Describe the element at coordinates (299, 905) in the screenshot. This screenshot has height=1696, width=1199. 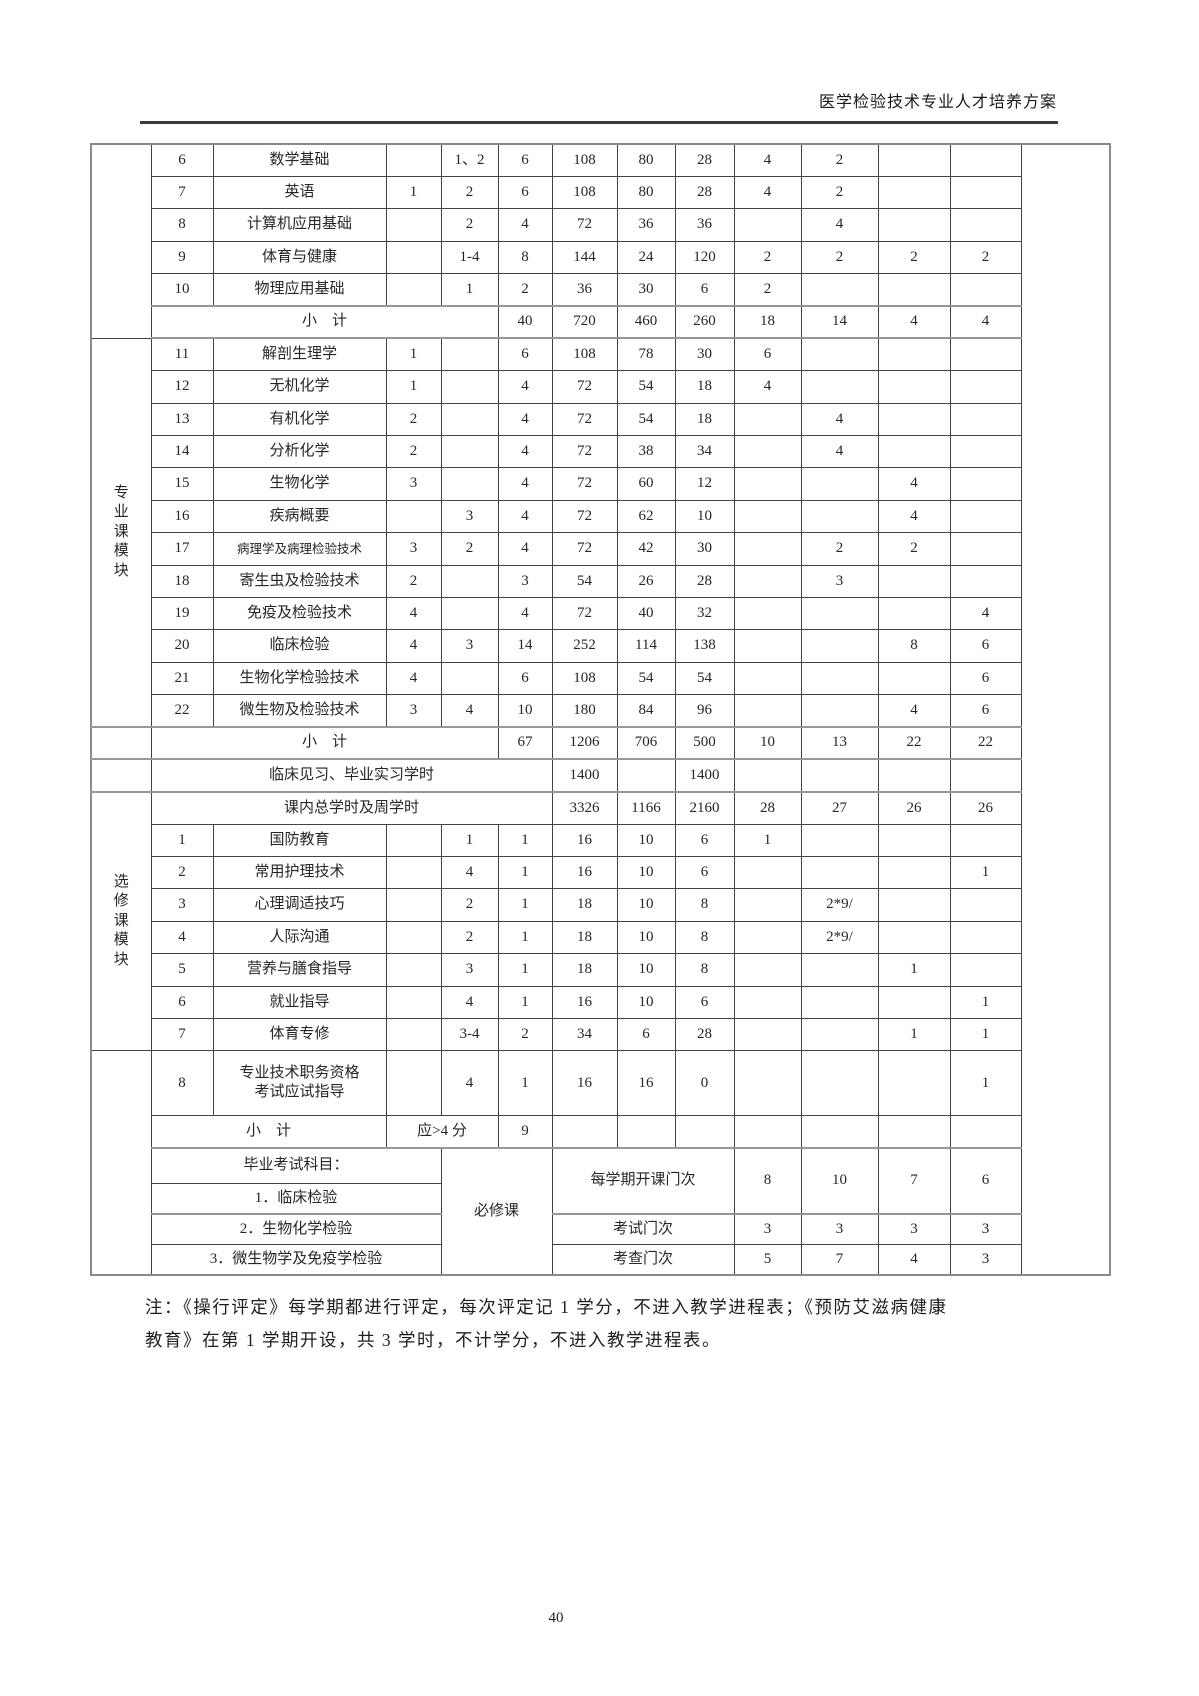
I see `table-cell: 心理调适技巧` at that location.